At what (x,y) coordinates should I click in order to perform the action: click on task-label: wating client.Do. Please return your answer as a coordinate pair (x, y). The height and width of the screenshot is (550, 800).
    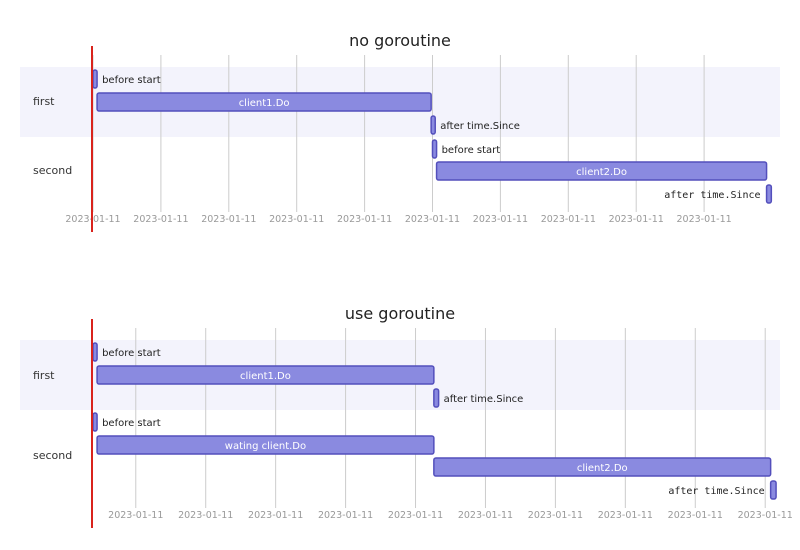
    Looking at the image, I should click on (265, 446).